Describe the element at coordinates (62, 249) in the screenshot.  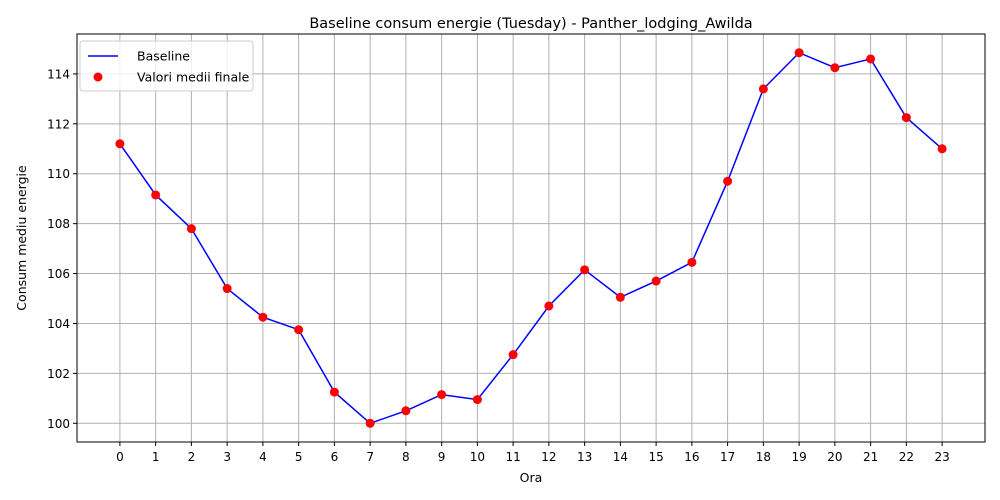
I see `y-axis-ticks: 100 102 104 106 108 110 112 114` at that location.